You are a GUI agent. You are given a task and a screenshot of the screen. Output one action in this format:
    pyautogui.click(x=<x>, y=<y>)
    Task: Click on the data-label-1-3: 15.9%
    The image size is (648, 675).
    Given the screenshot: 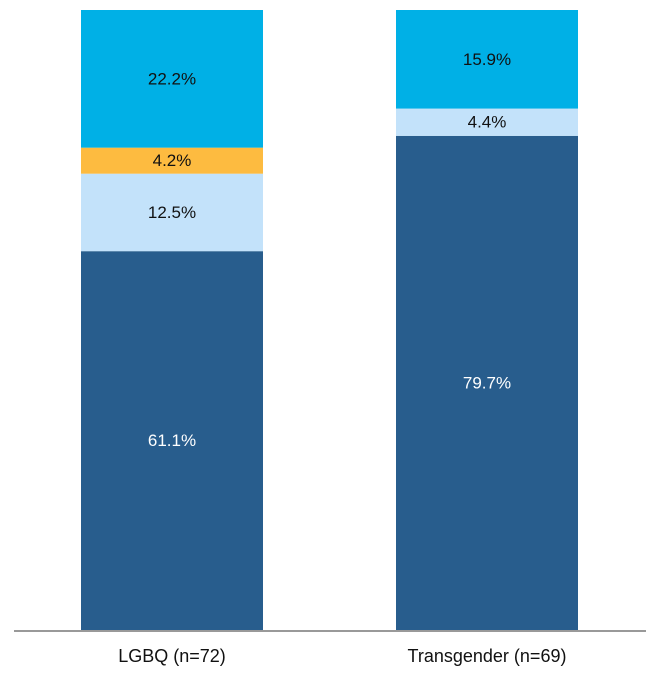 What is the action you would take?
    pyautogui.click(x=487, y=59)
    